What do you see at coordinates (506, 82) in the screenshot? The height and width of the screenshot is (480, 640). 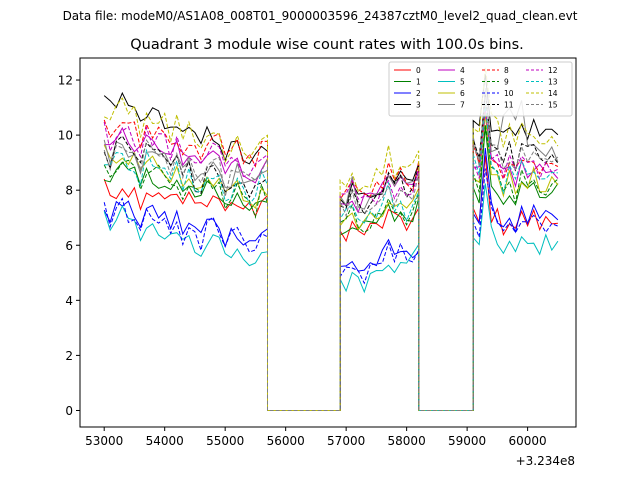 I see `legend-label-9: 9` at bounding box center [506, 82].